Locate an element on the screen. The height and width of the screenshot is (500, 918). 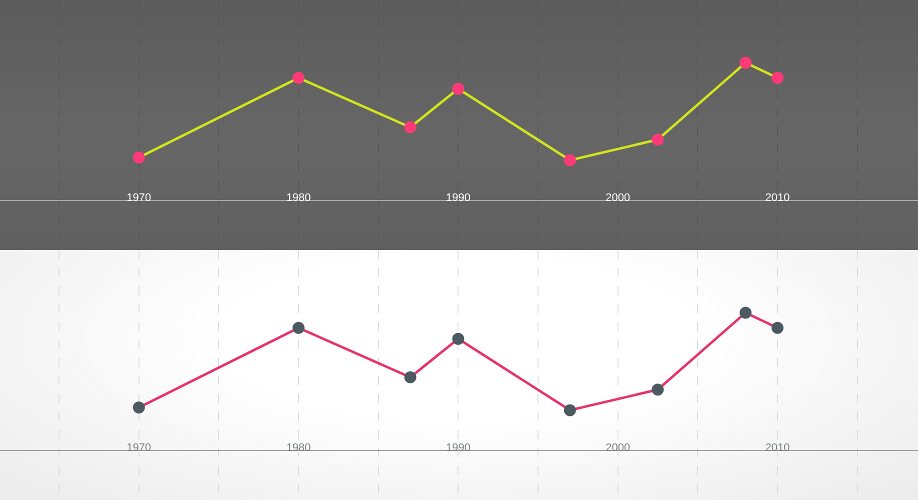
x-tick-label: 1990 is located at coordinates (458, 198).